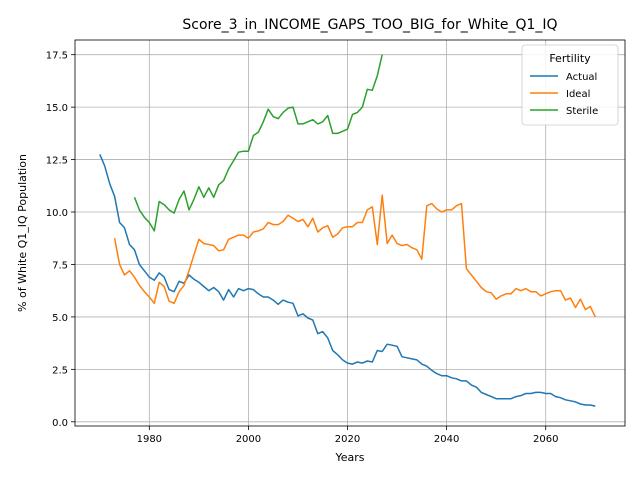 This screenshot has height=480, width=640. What do you see at coordinates (578, 94) in the screenshot?
I see `legend-label-ideal: Ideal` at bounding box center [578, 94].